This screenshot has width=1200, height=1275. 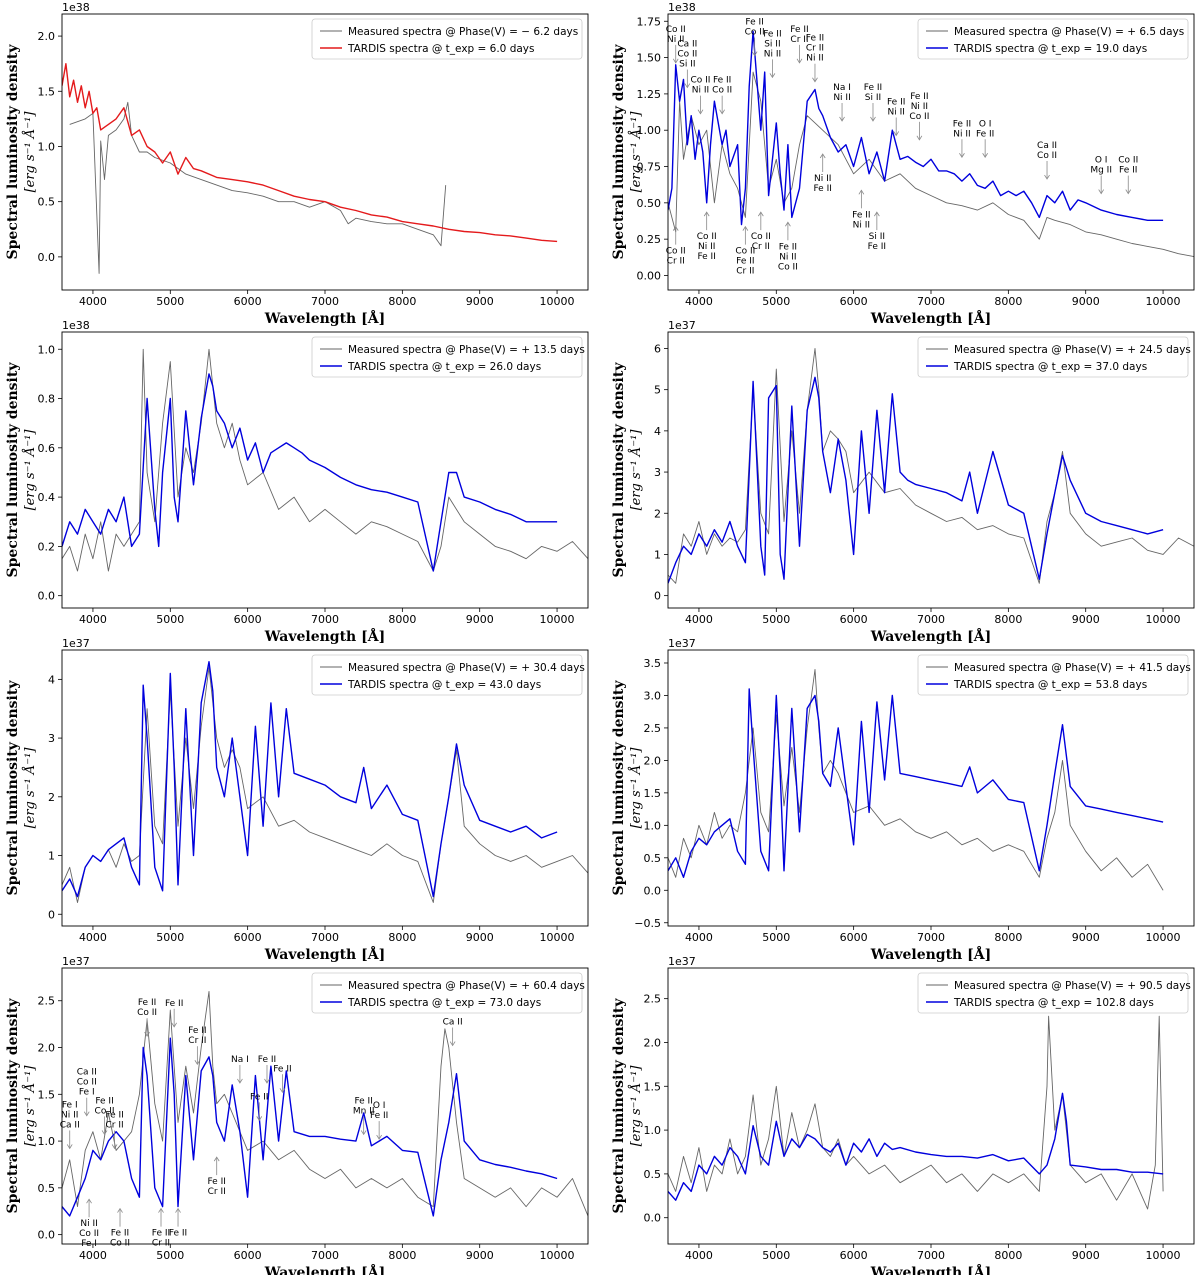 What do you see at coordinates (76, 643) in the screenshot?
I see `axis-exponent-label: 1e37` at bounding box center [76, 643].